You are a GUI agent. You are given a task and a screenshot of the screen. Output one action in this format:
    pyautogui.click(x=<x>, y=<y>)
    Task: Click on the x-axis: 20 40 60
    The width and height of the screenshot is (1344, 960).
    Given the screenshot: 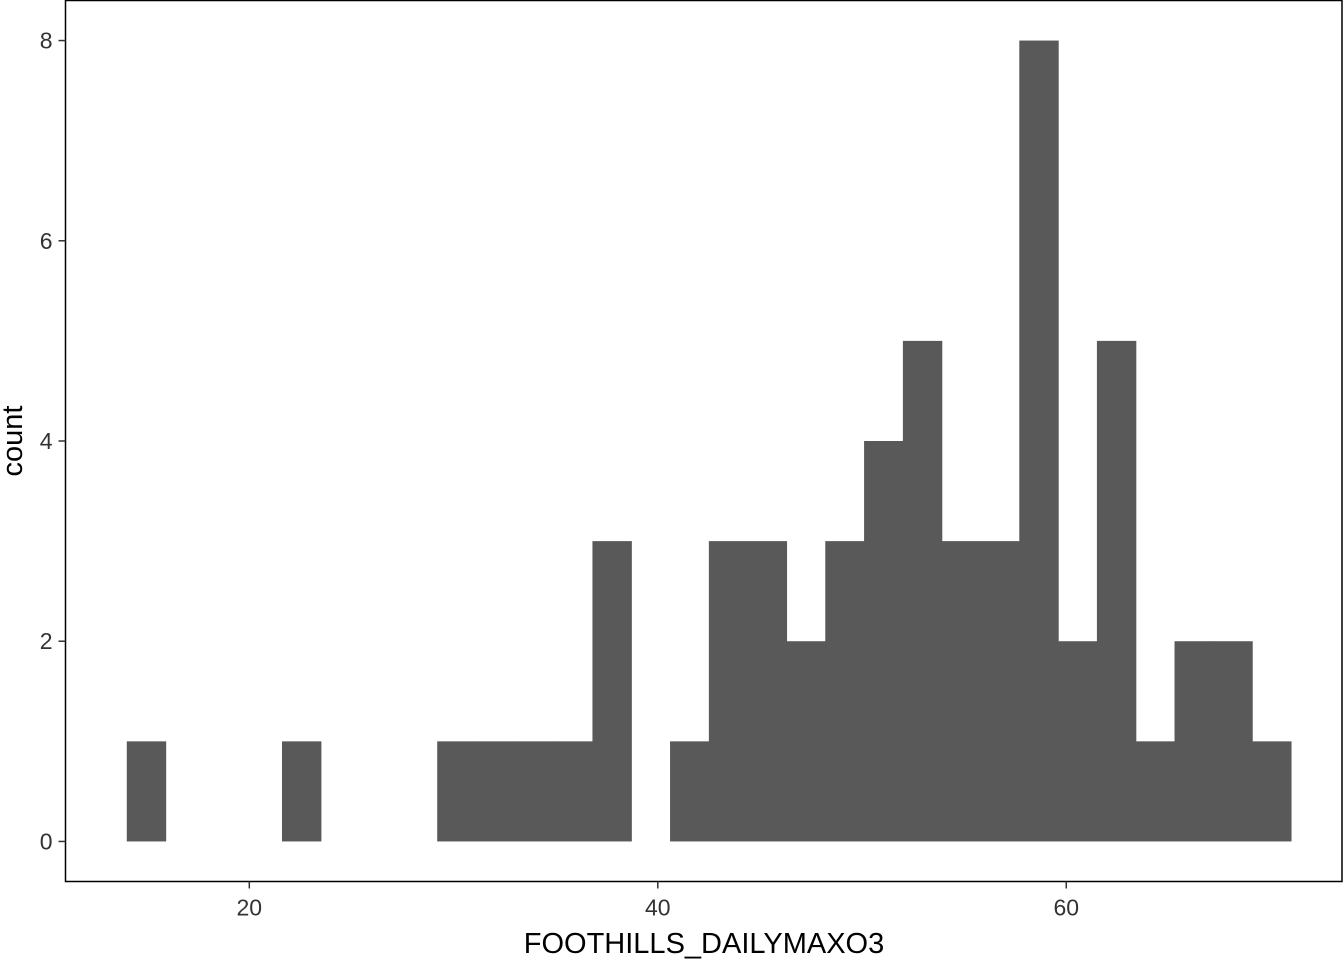 What is the action you would take?
    pyautogui.click(x=658, y=901)
    